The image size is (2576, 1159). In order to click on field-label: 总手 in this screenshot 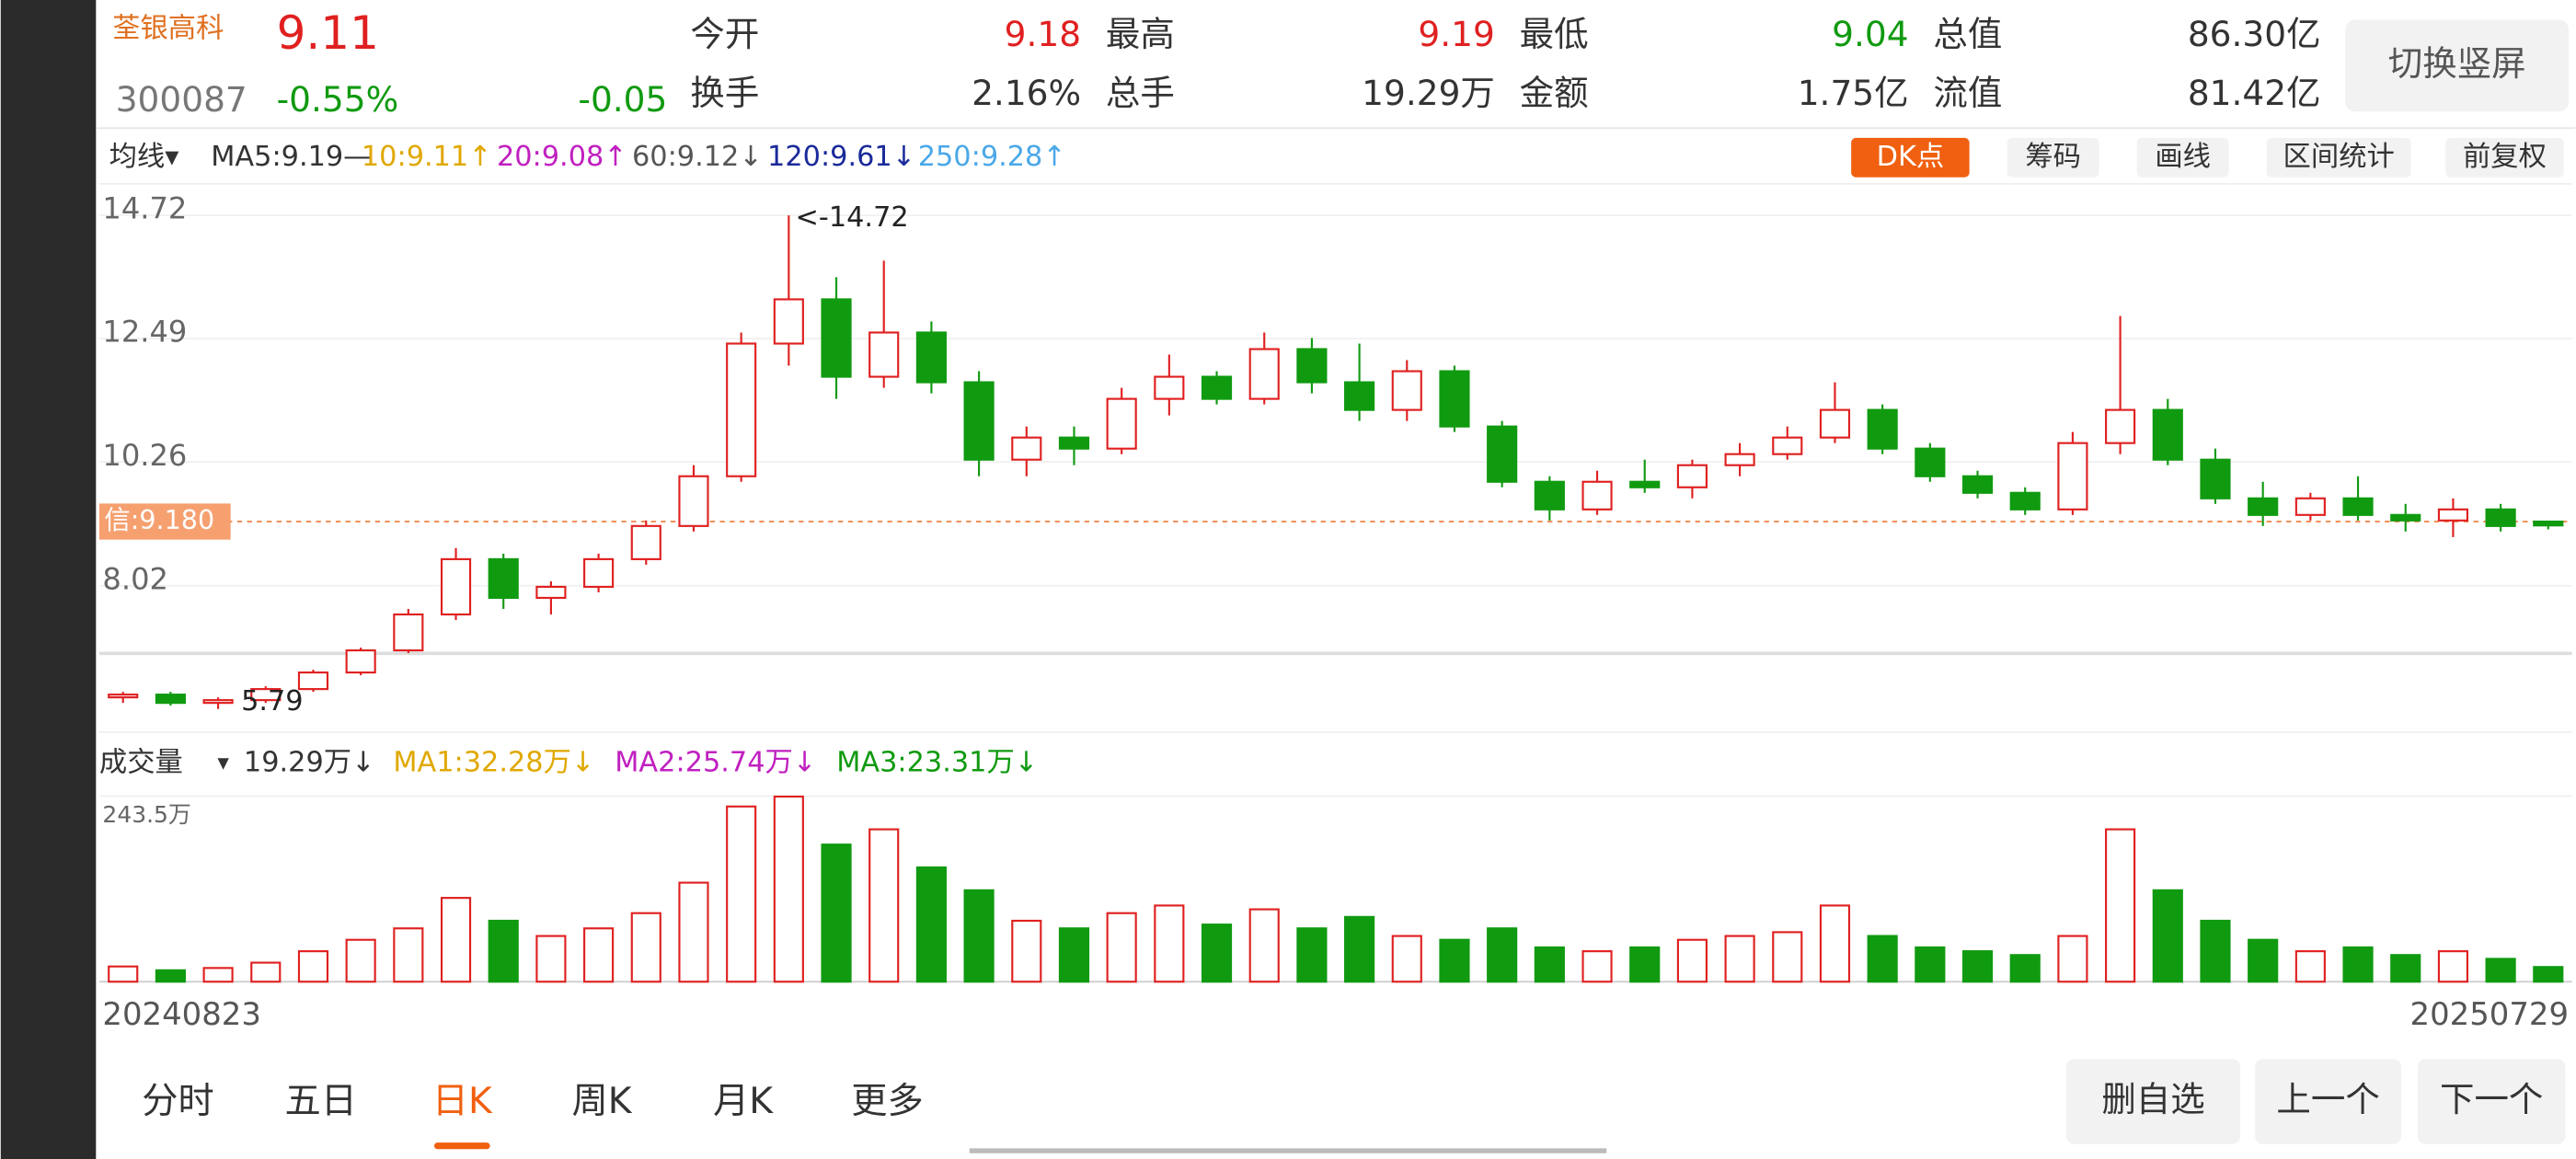, I will do `click(1140, 93)`.